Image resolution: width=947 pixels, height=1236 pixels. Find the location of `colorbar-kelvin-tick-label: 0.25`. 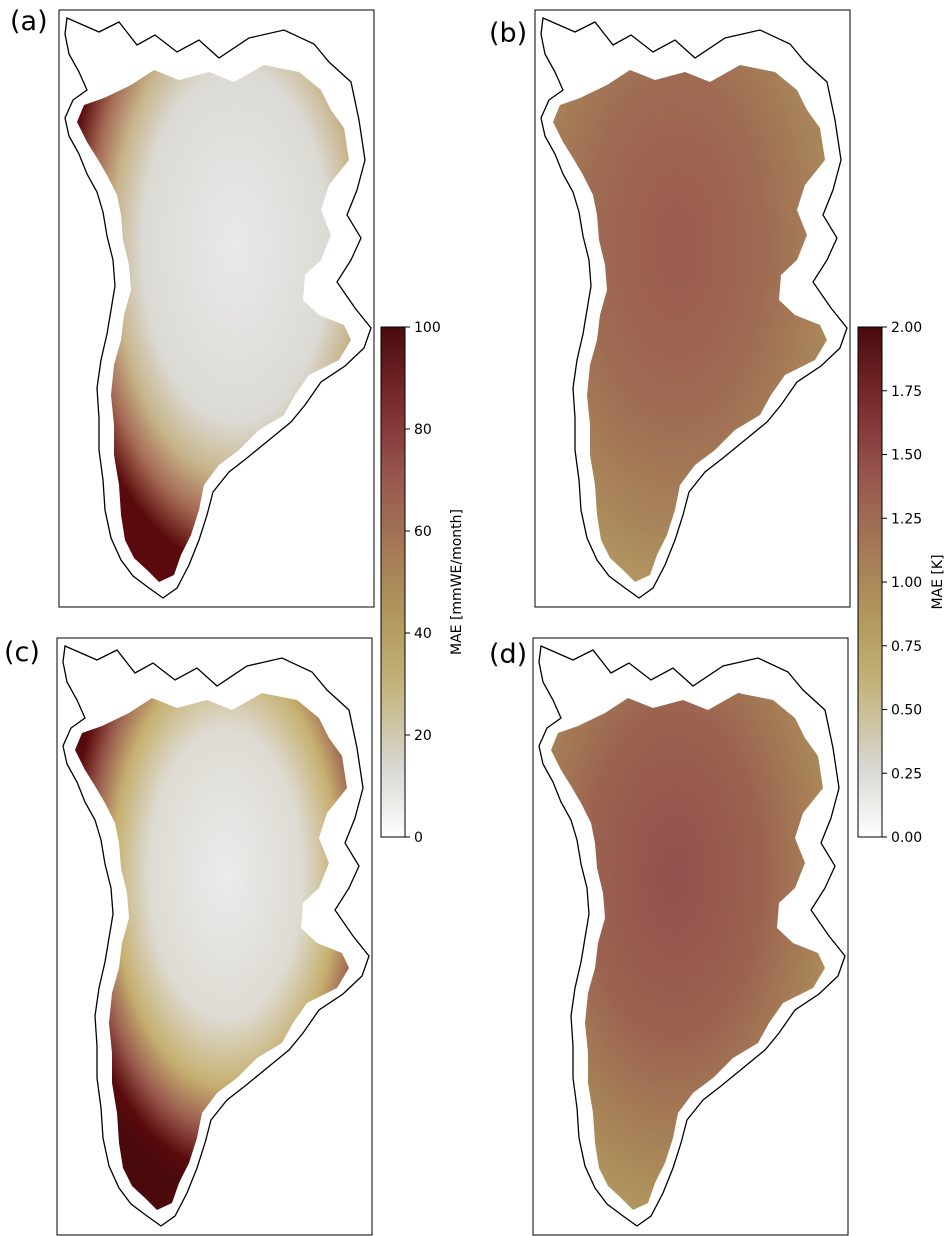

colorbar-kelvin-tick-label: 0.25 is located at coordinates (906, 774).